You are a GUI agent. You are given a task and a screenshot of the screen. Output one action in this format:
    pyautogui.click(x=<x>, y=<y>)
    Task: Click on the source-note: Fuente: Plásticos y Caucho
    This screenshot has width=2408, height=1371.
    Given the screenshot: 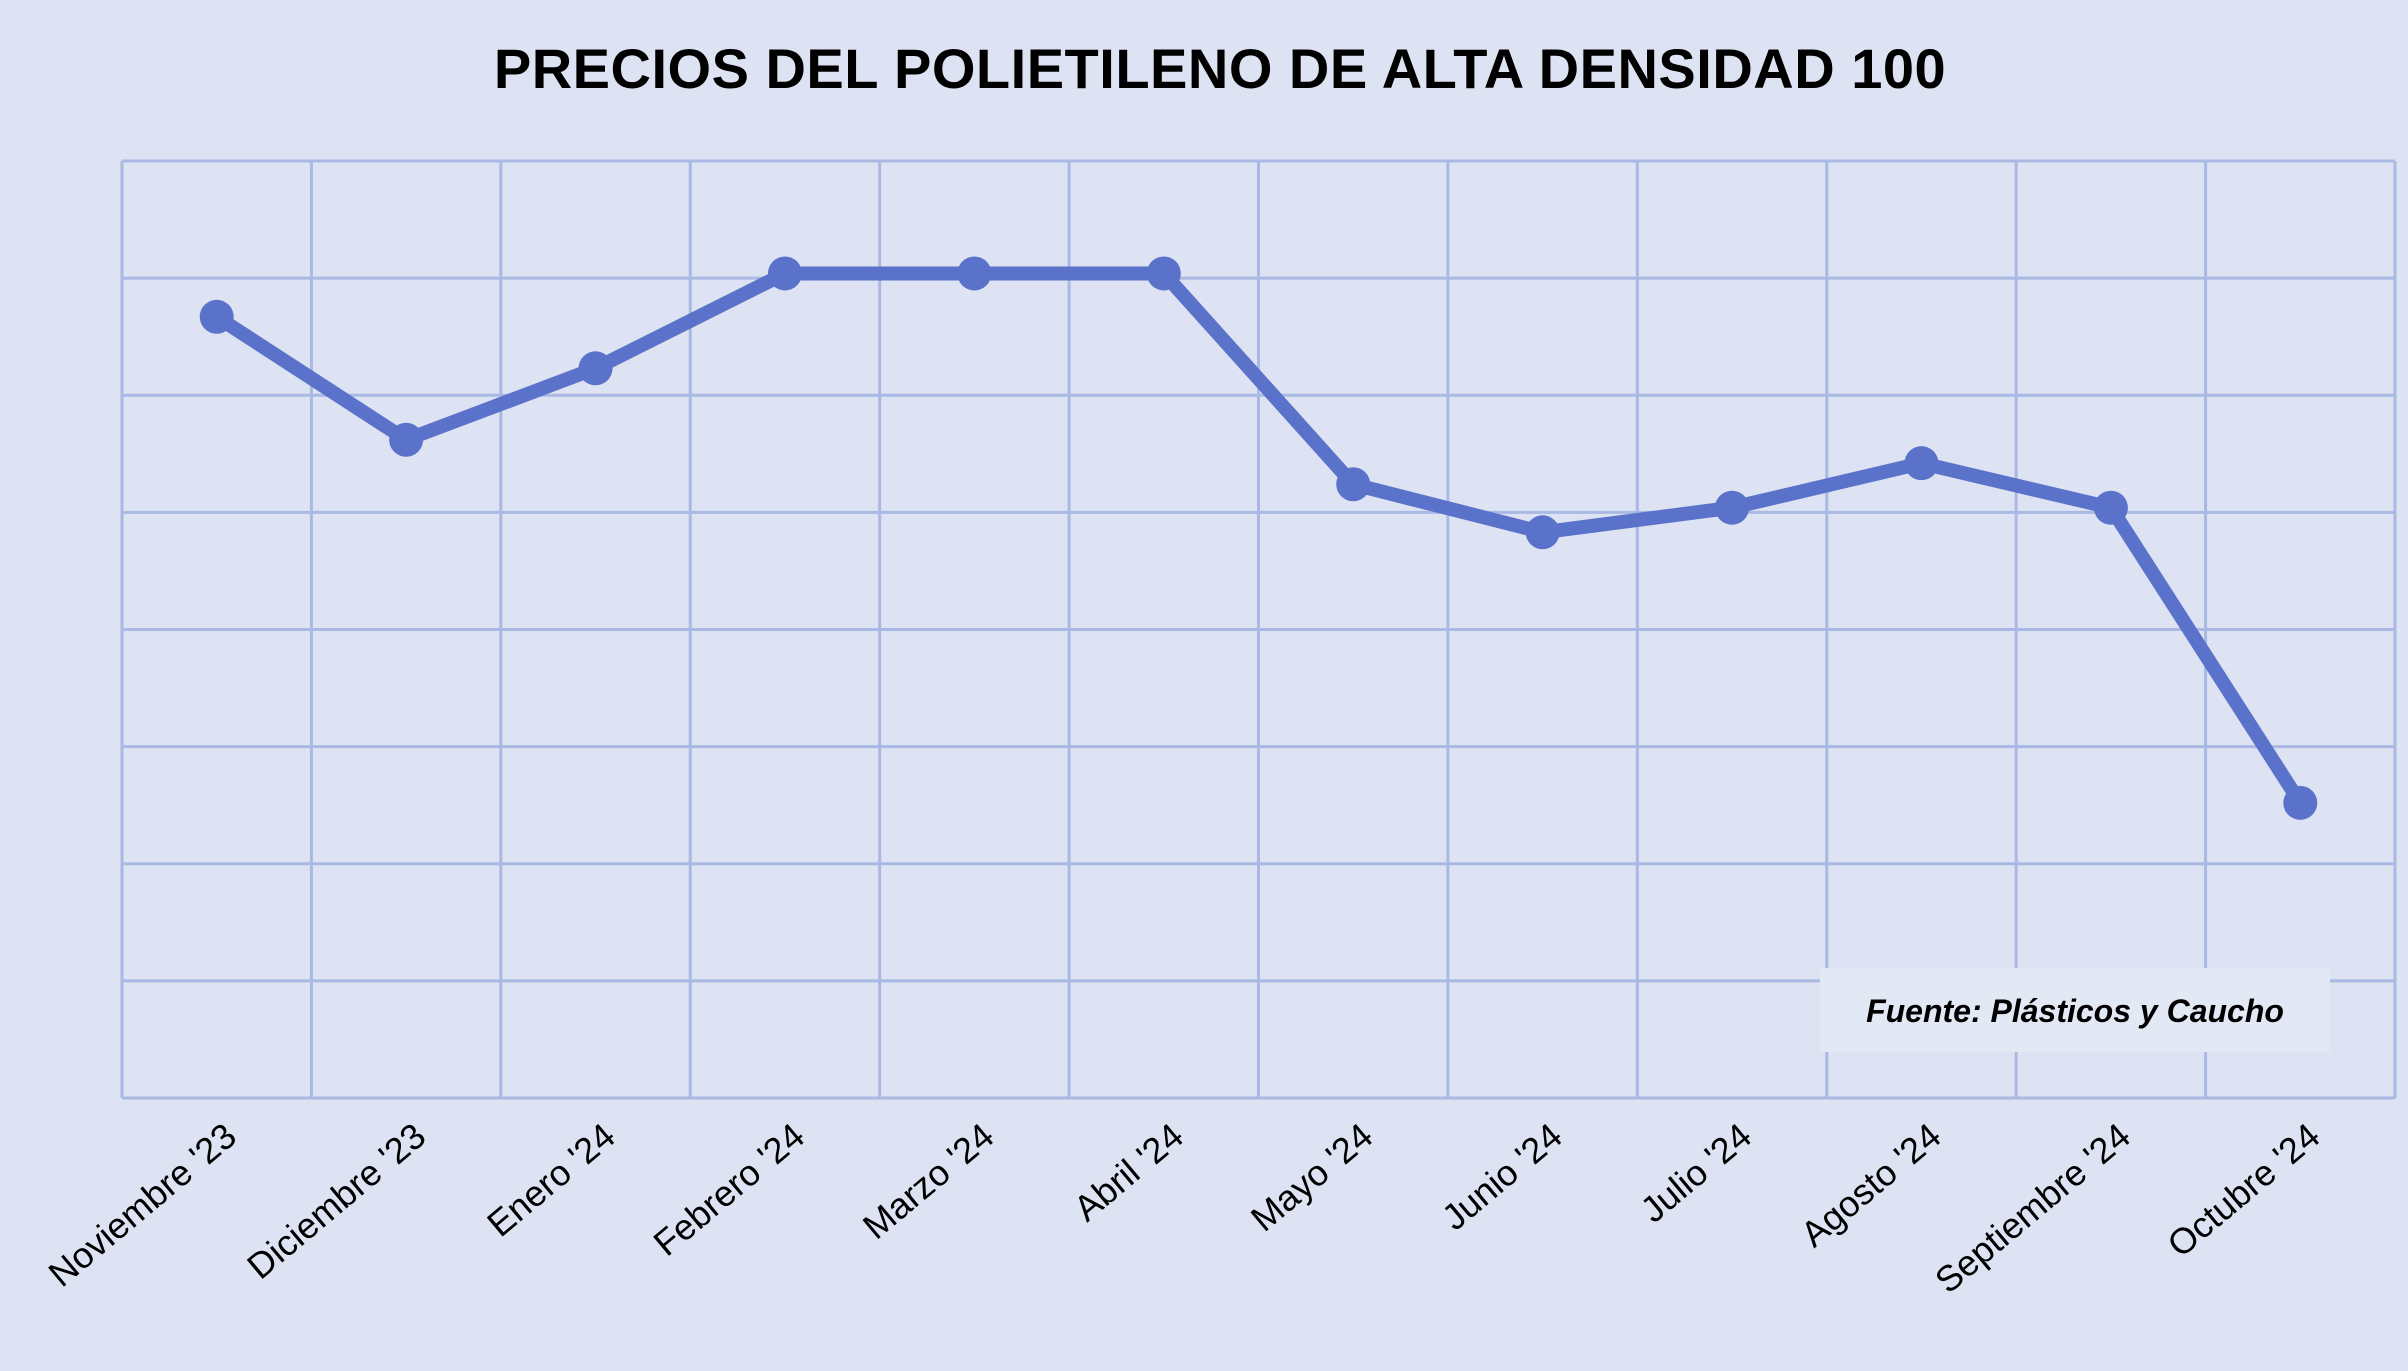 What is the action you would take?
    pyautogui.click(x=2075, y=1010)
    